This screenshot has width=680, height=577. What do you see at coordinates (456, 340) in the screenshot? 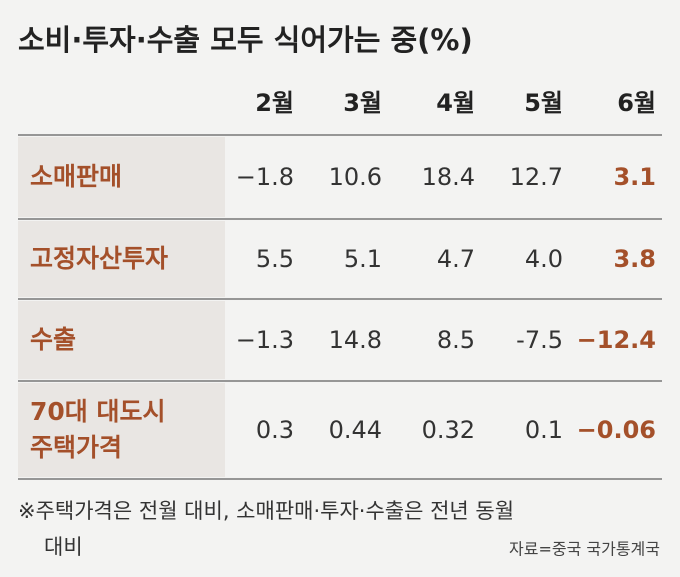
I see `cell-value: 8.5` at bounding box center [456, 340].